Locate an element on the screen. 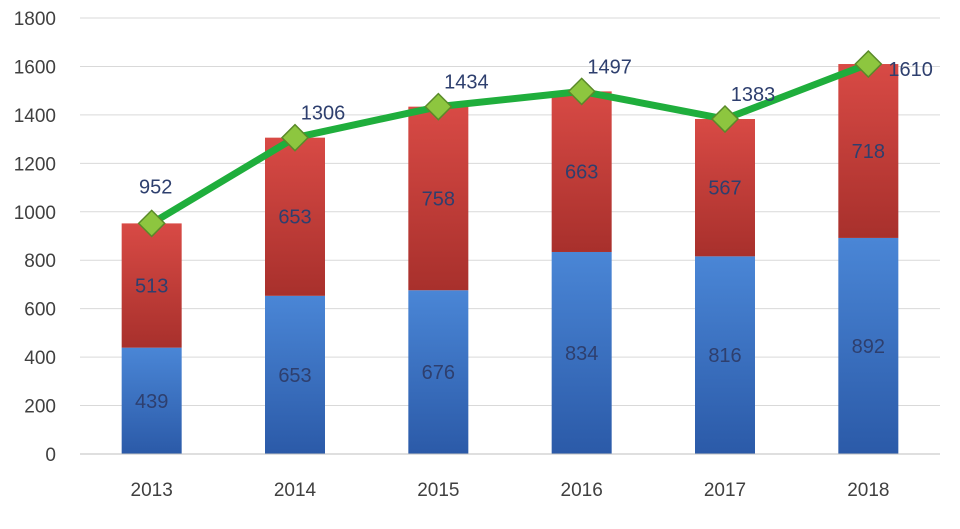  x-tick-label: 2015 is located at coordinates (438, 490).